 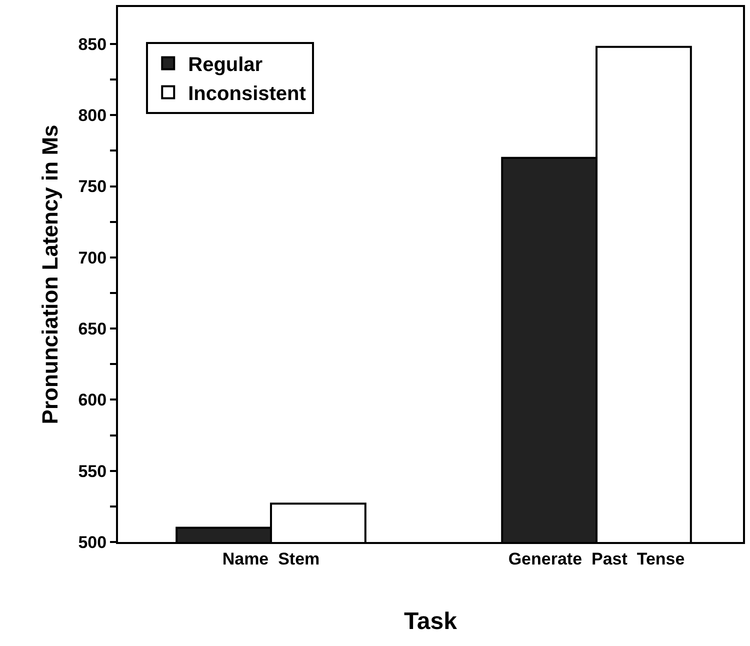 What do you see at coordinates (225, 65) in the screenshot?
I see `legend-label: Regular` at bounding box center [225, 65].